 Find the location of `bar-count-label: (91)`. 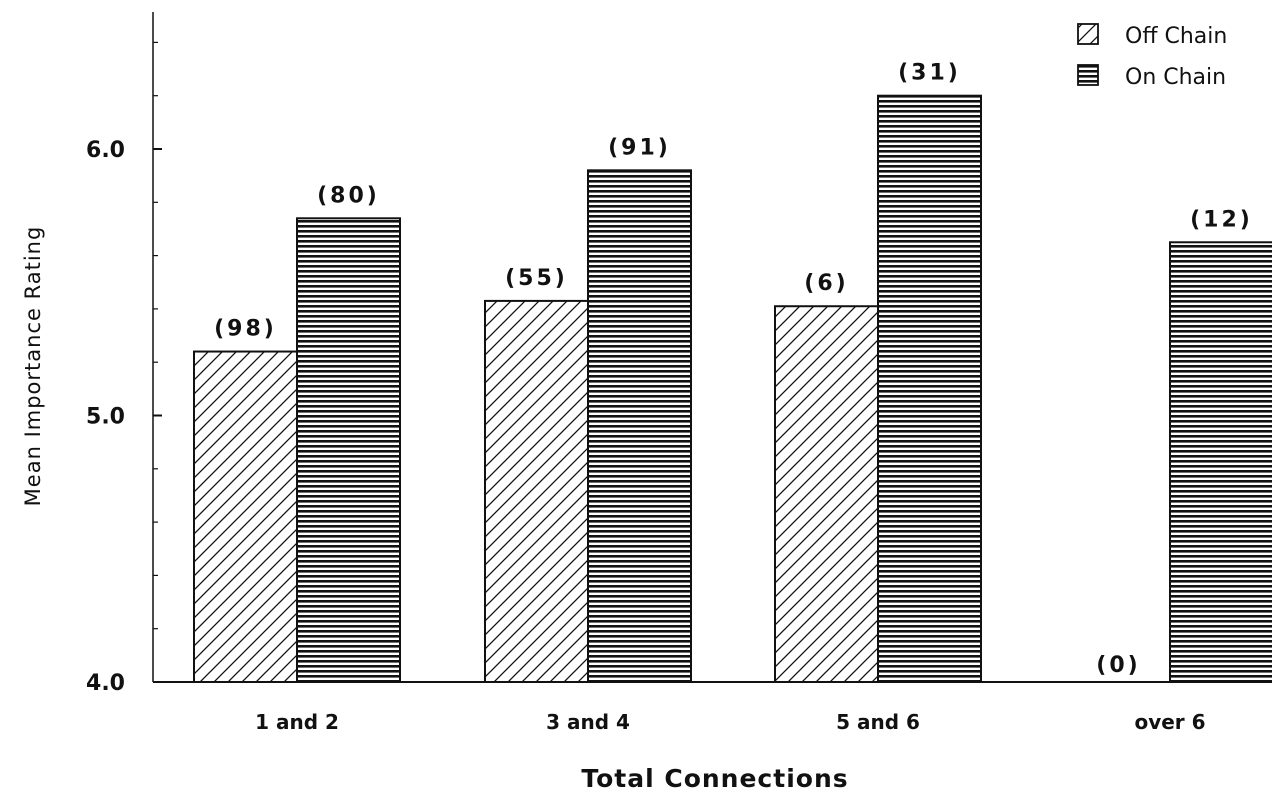

bar-count-label: (91) is located at coordinates (639, 147).